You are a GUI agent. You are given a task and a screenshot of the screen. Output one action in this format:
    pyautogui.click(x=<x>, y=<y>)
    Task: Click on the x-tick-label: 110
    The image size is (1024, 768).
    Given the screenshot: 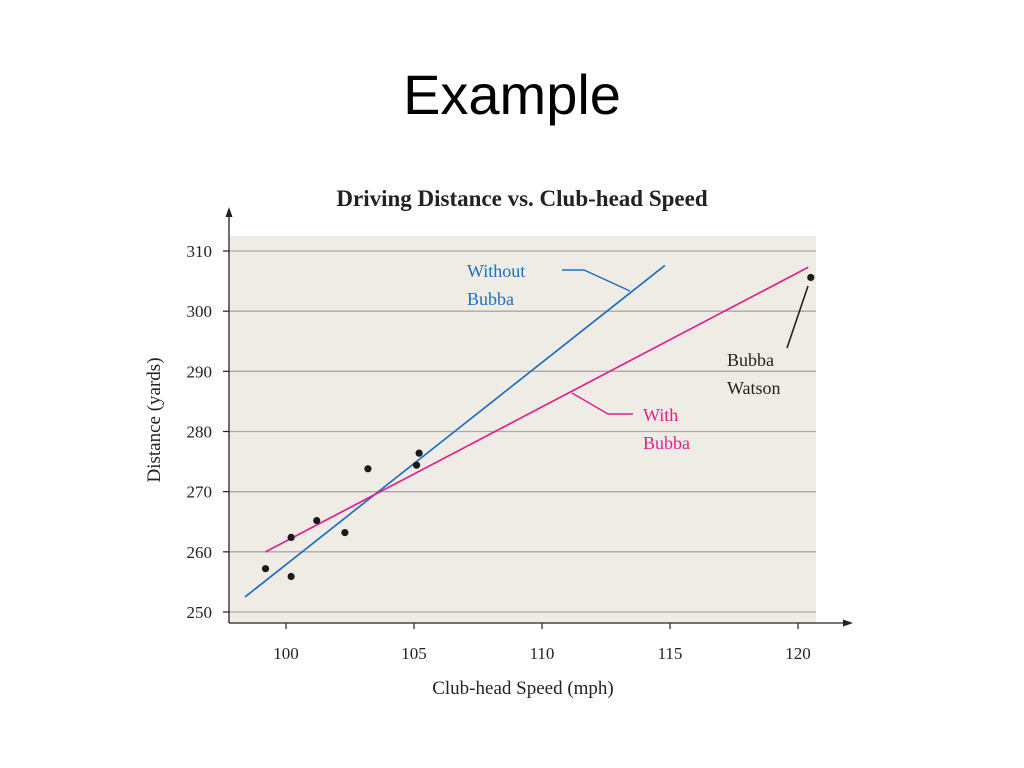 What is the action you would take?
    pyautogui.click(x=542, y=653)
    